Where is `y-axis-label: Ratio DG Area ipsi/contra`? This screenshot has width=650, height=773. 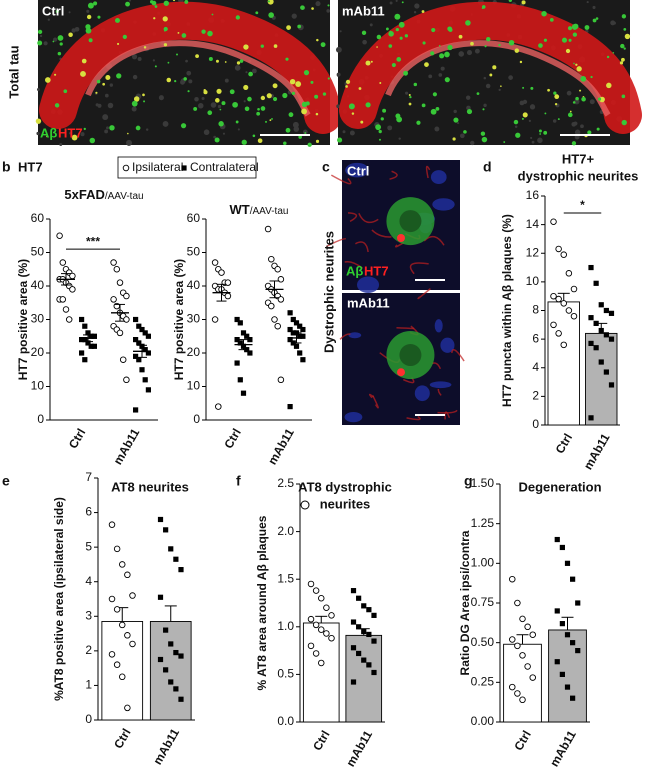
y-axis-label: Ratio DG Area ipsi/contra is located at coordinates (465, 602).